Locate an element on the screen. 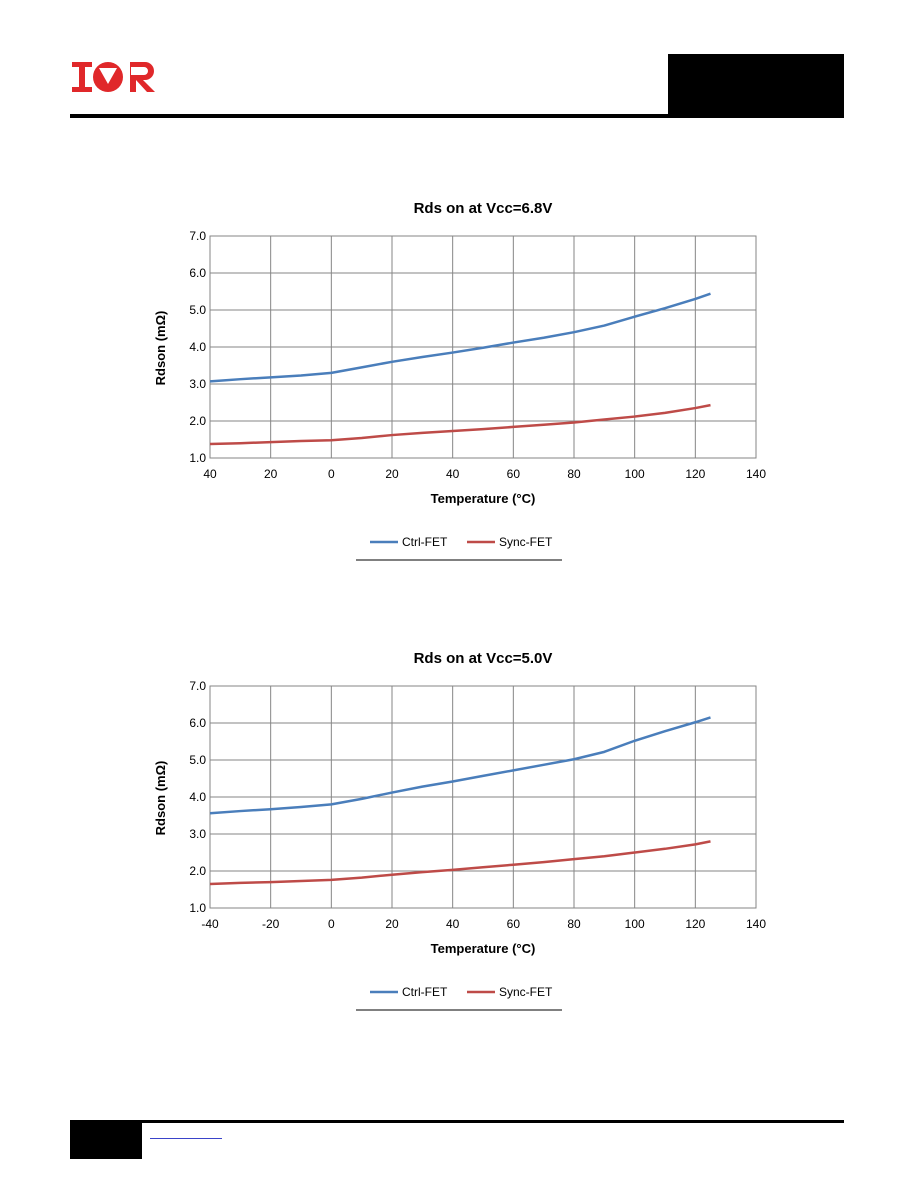 Image resolution: width=918 pixels, height=1188 pixels. ior-logo is located at coordinates (113, 77).